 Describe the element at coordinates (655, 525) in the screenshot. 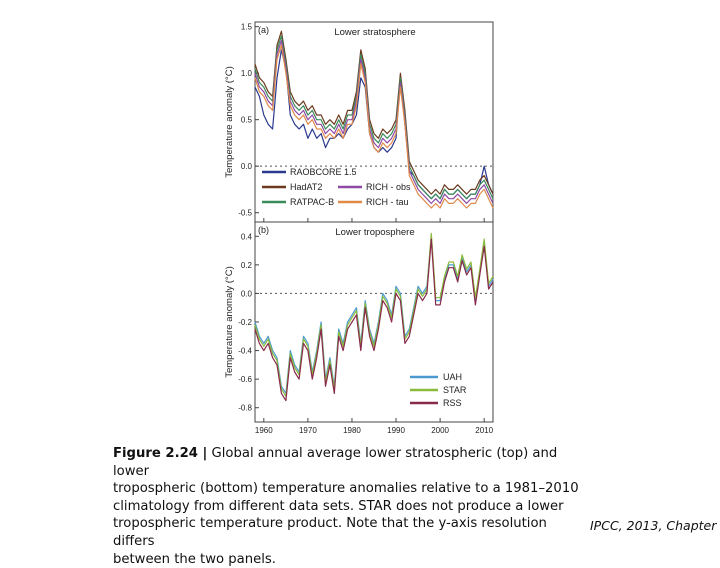

I see `source-credit: IPCC, 2013, Chapter 2` at that location.